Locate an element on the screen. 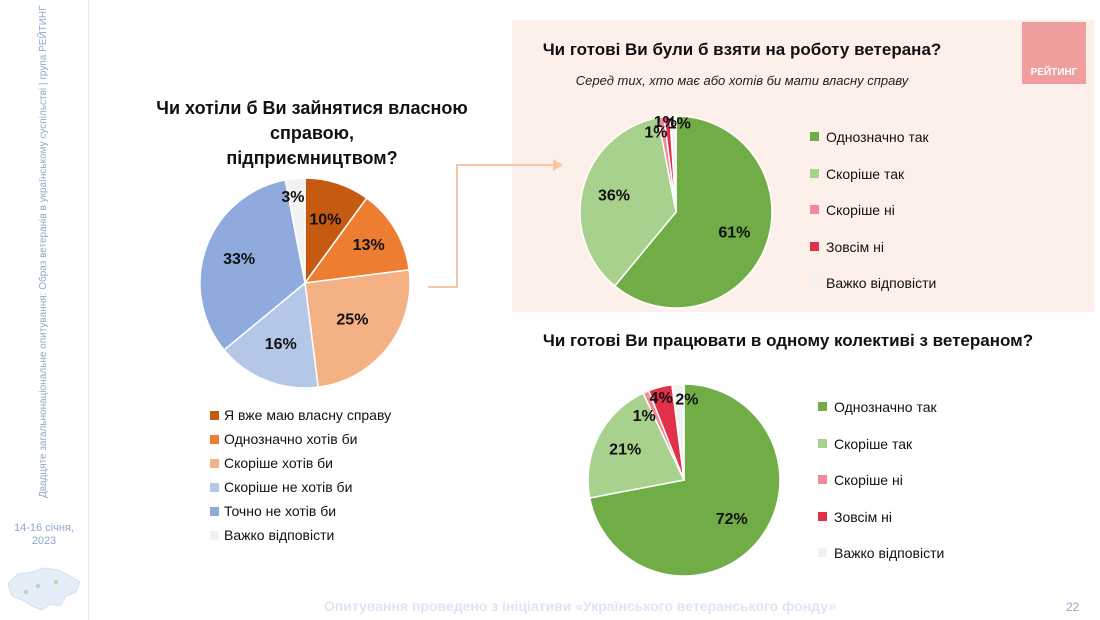 The width and height of the screenshot is (1100, 620). data-label: 33% is located at coordinates (239, 259).